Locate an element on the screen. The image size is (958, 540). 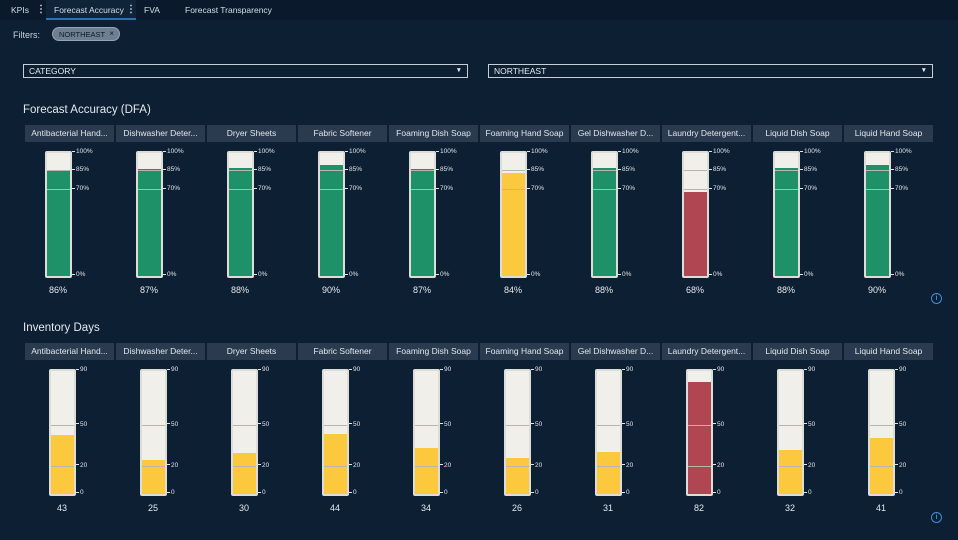
remove-filter-icon: × is located at coordinates (111, 33).